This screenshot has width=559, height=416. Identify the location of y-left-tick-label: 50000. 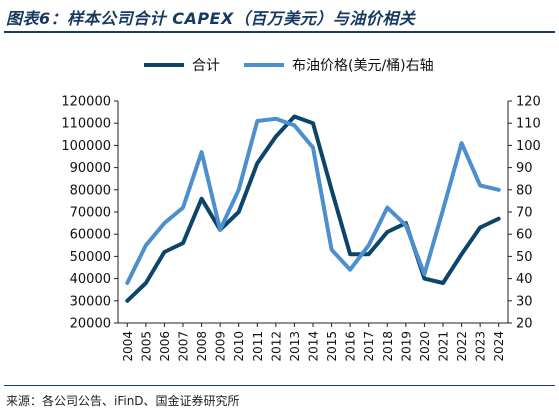
(90, 257).